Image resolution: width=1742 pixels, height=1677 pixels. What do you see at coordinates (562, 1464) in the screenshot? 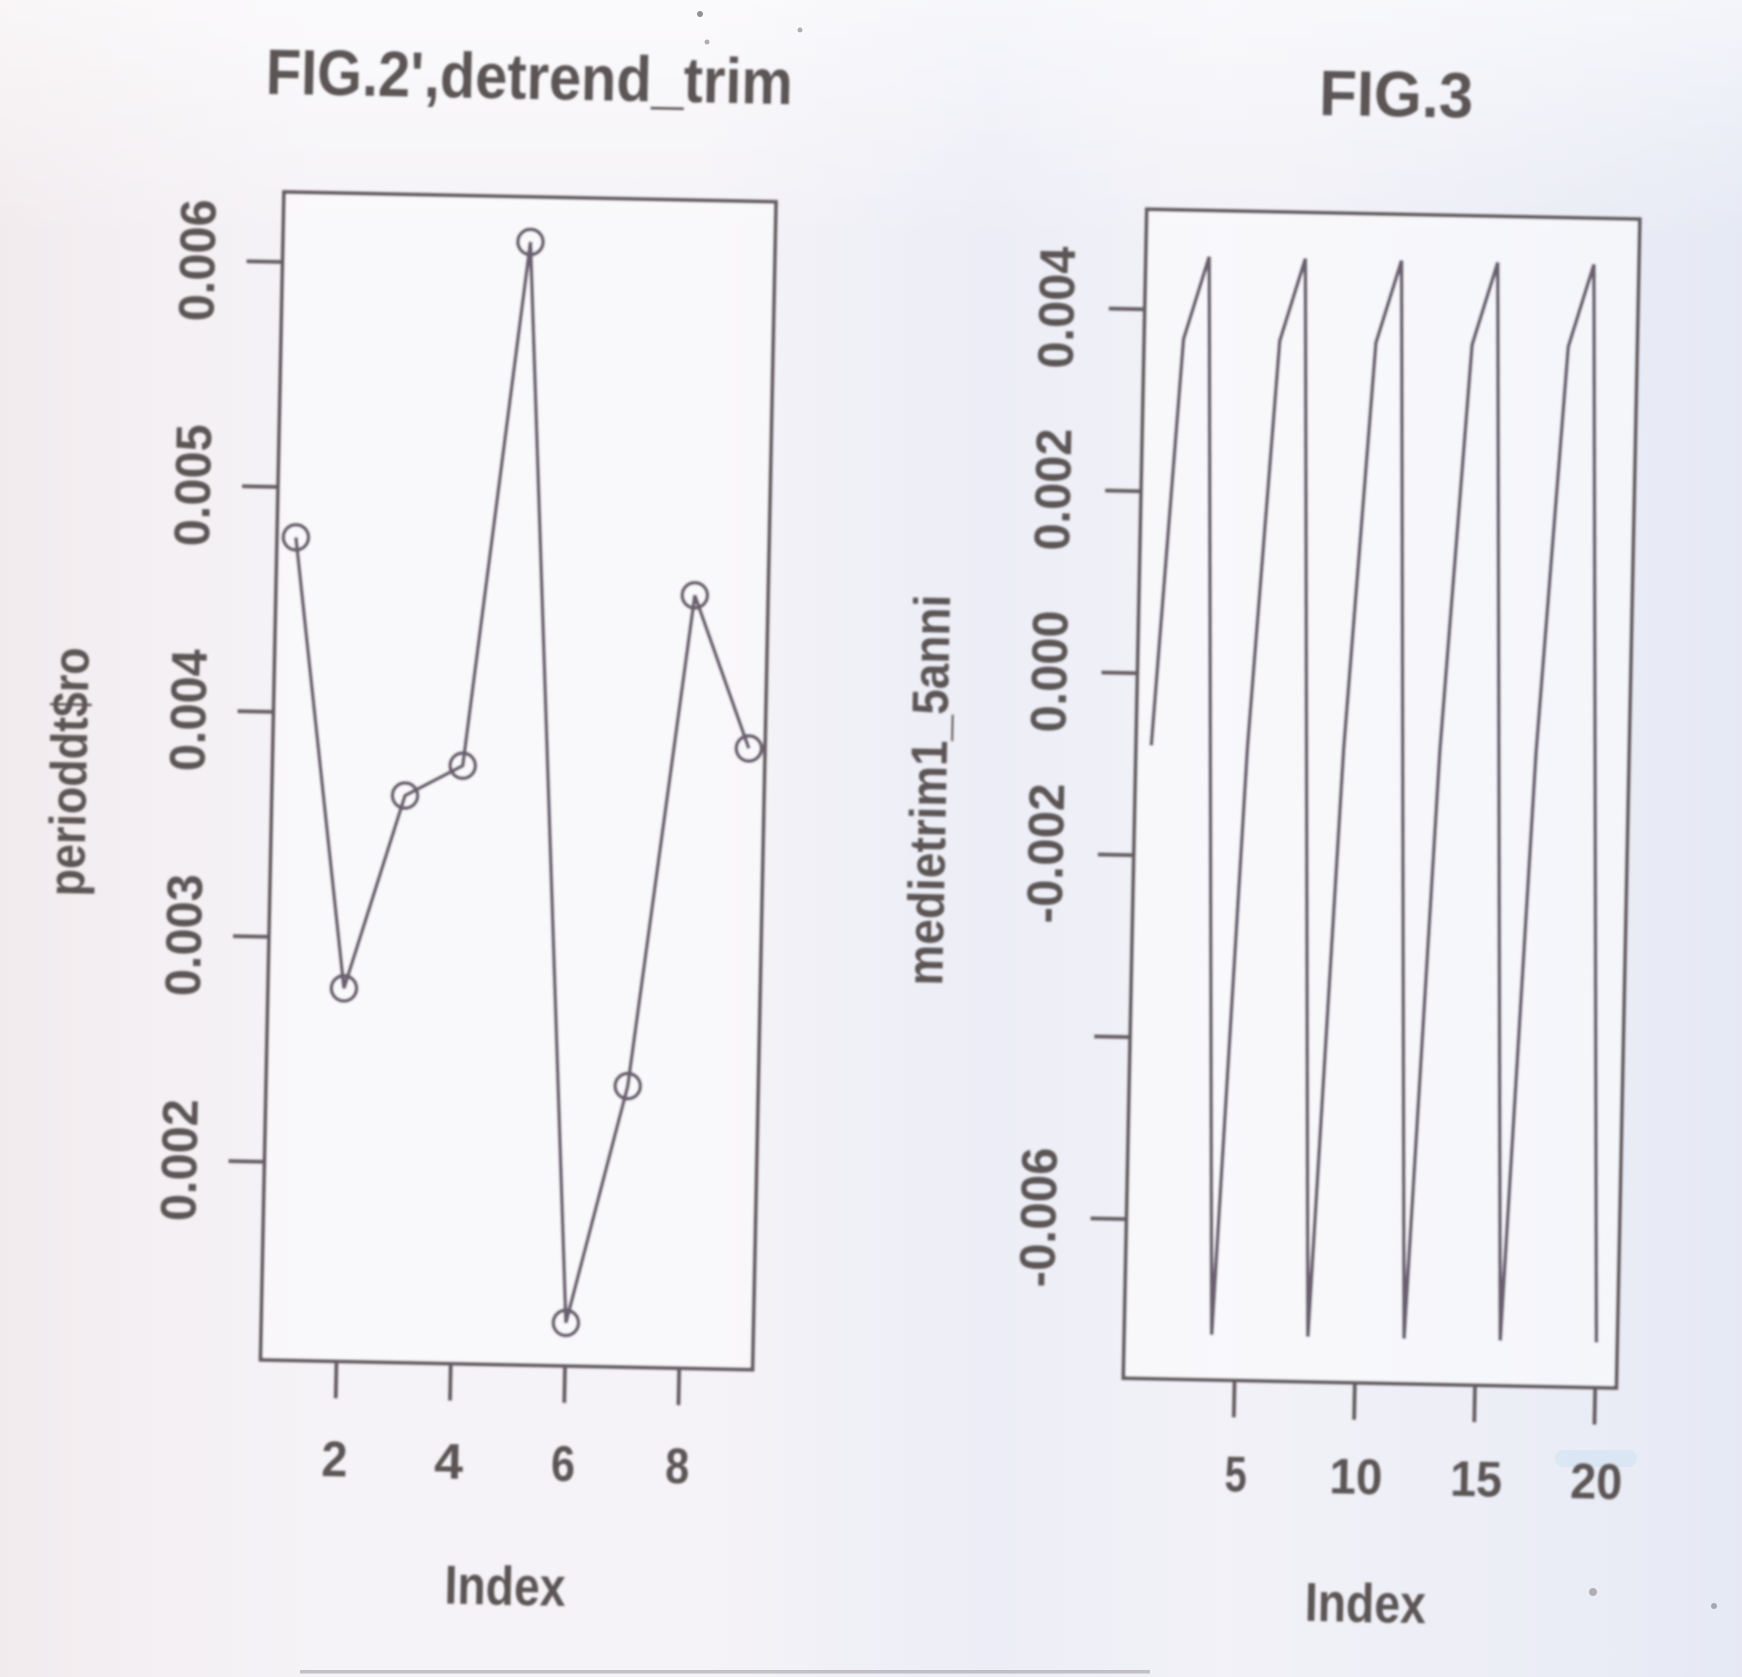
I see `svg-text: 6` at bounding box center [562, 1464].